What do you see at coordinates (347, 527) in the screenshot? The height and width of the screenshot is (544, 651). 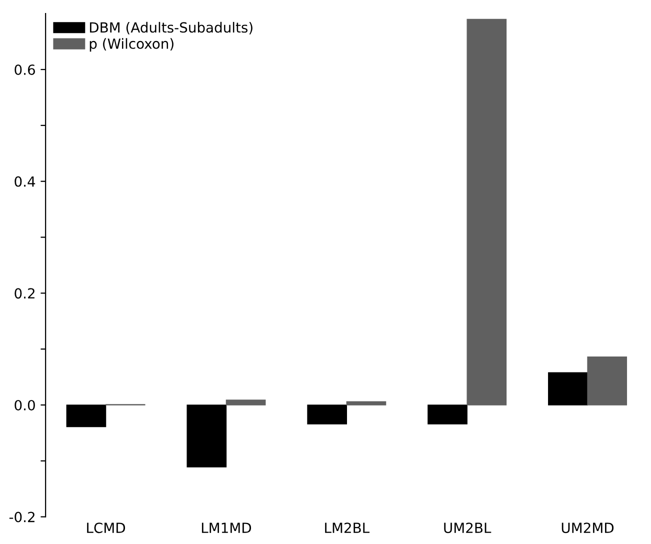 I see `x-tick-label: LM2BL` at bounding box center [347, 527].